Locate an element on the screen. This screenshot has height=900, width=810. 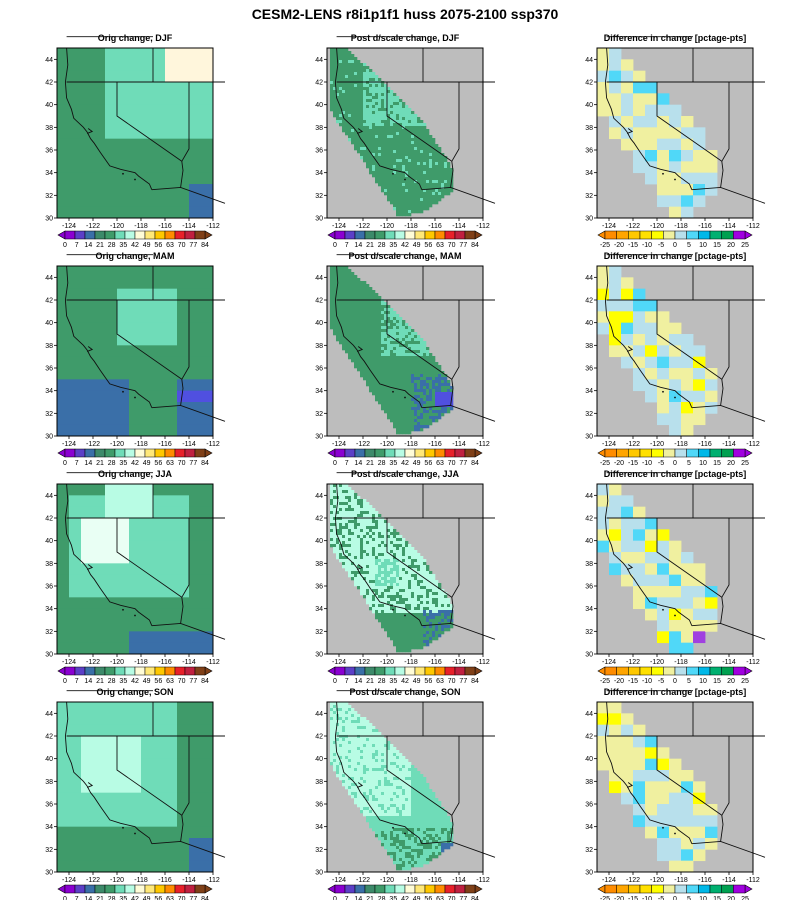
y-tick-label: 38 is located at coordinates (49, 128).